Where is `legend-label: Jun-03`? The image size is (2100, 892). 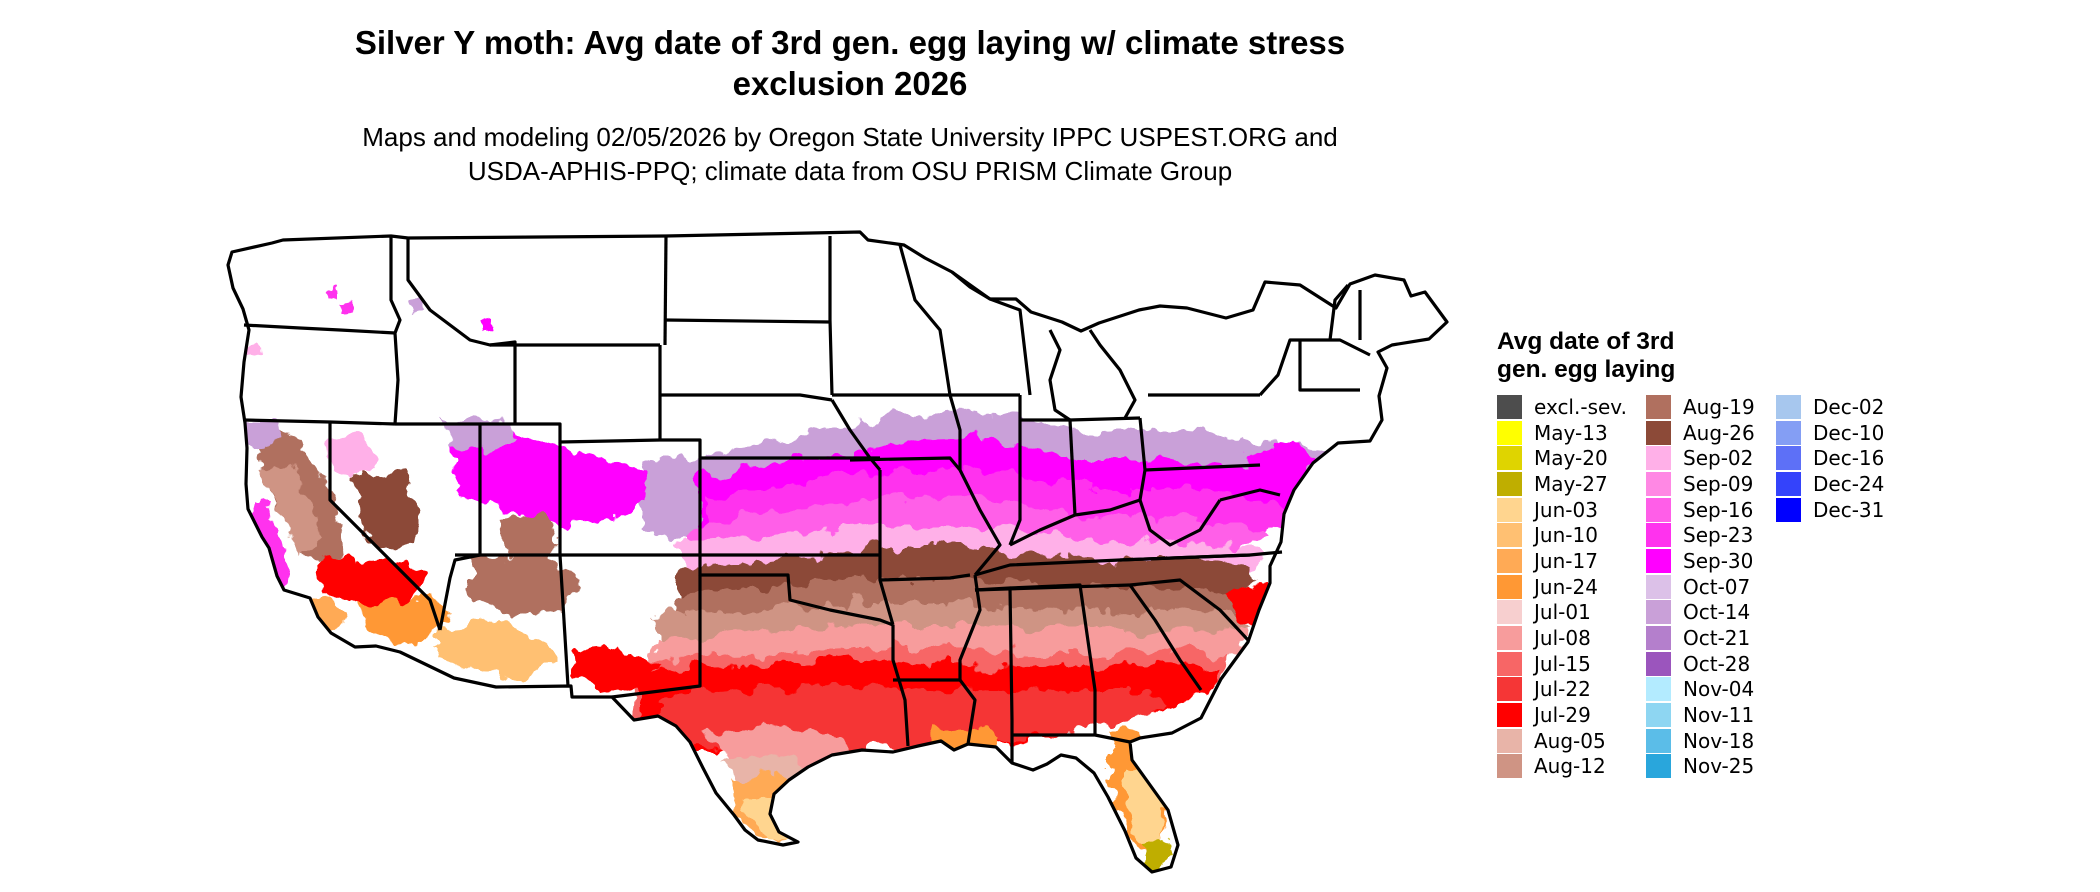
legend-label: Jun-03 is located at coordinates (1566, 509).